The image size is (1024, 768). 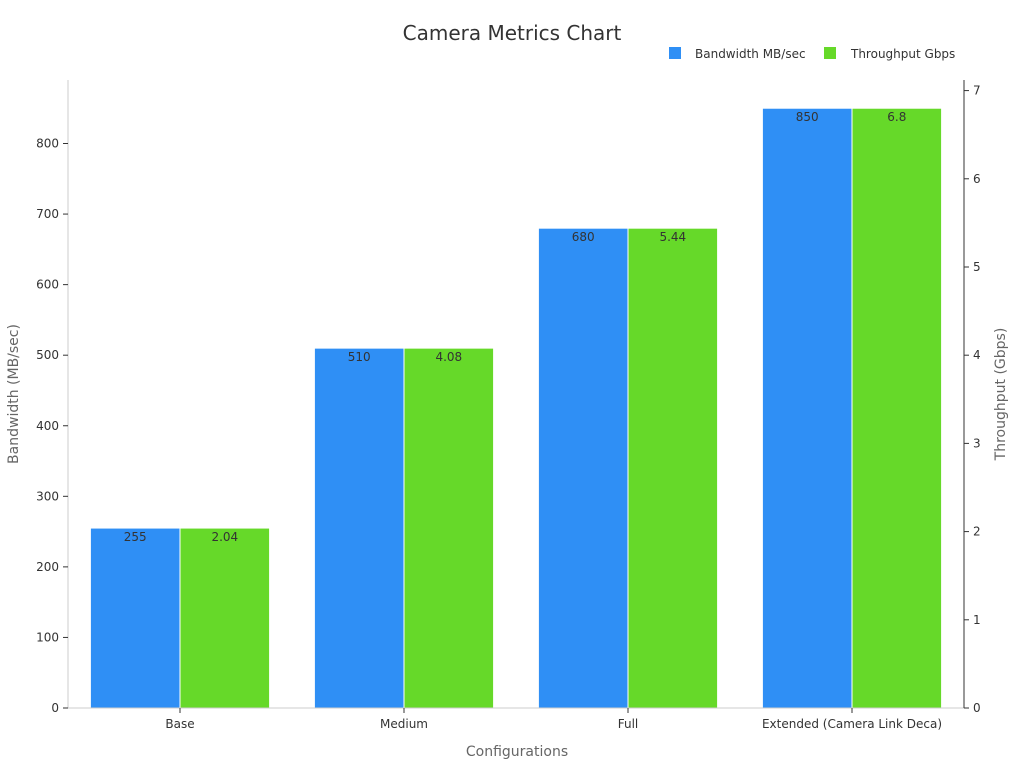 What do you see at coordinates (583, 237) in the screenshot?
I see `bar-label-bandwidth-mb-sec-full: 680` at bounding box center [583, 237].